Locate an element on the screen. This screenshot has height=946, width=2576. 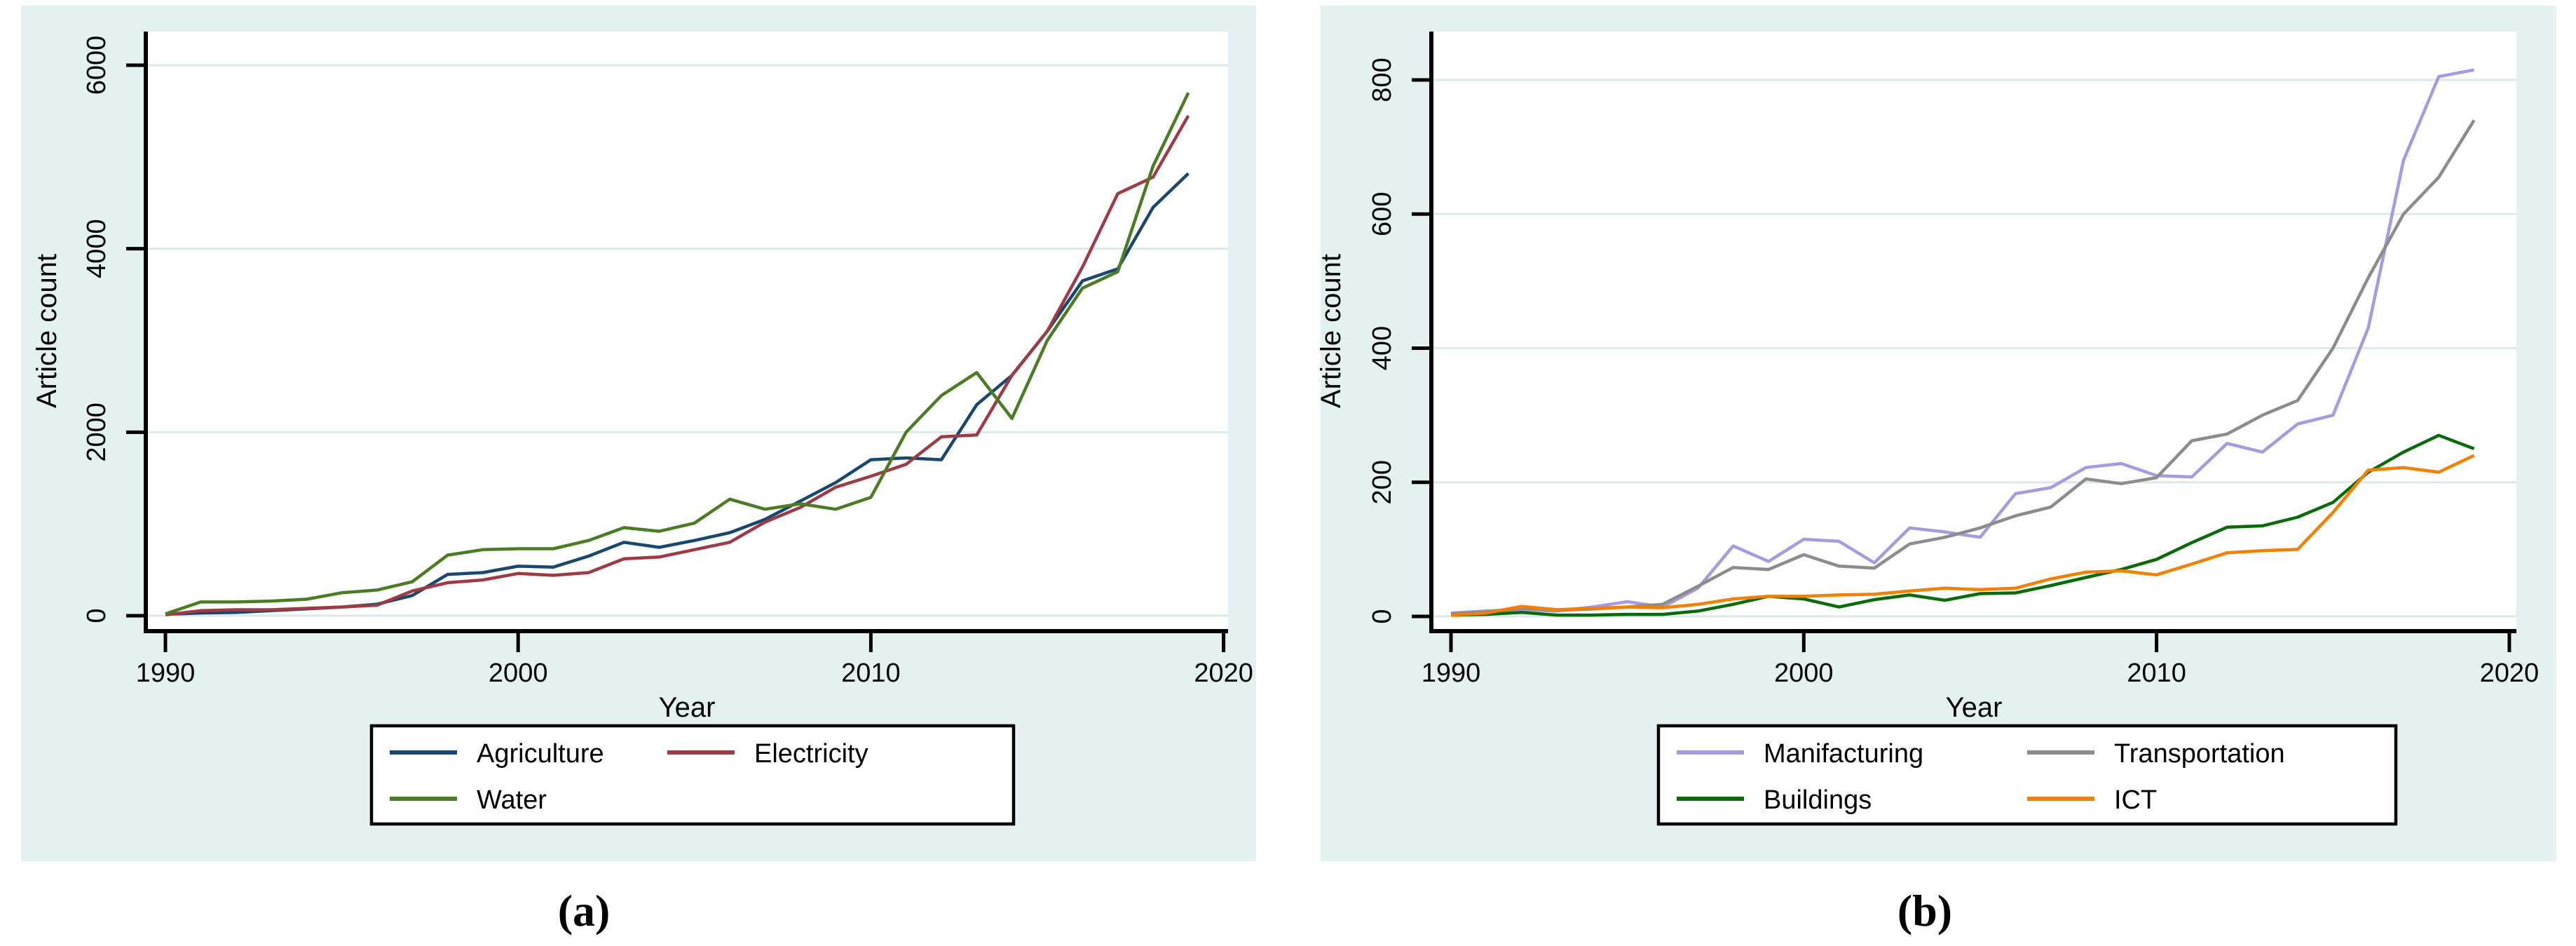
y-tick-label: 800 is located at coordinates (1382, 80).